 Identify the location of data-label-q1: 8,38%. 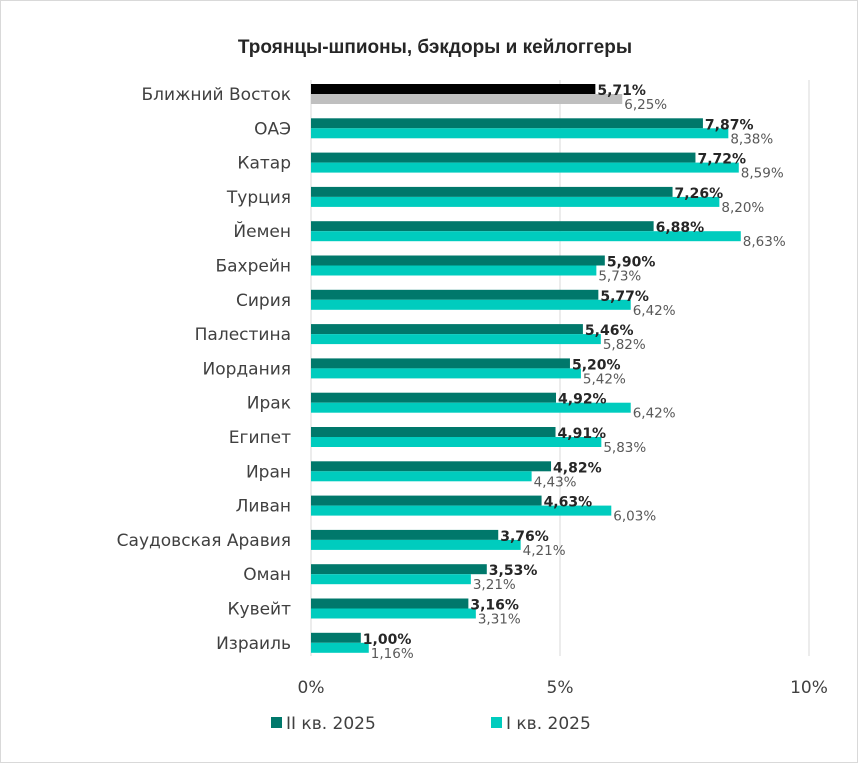
(751, 139).